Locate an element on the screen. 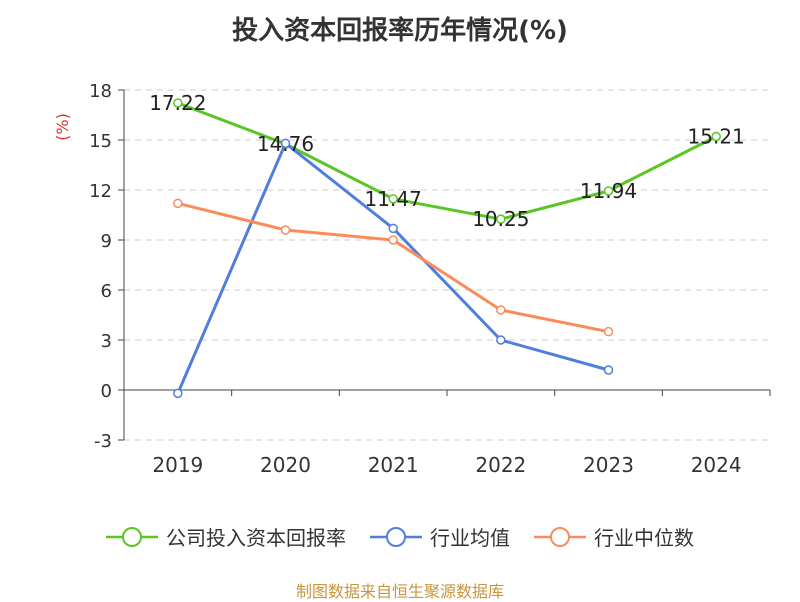  source-note: 制图数据来自恒生聚源数据库 is located at coordinates (399, 591).